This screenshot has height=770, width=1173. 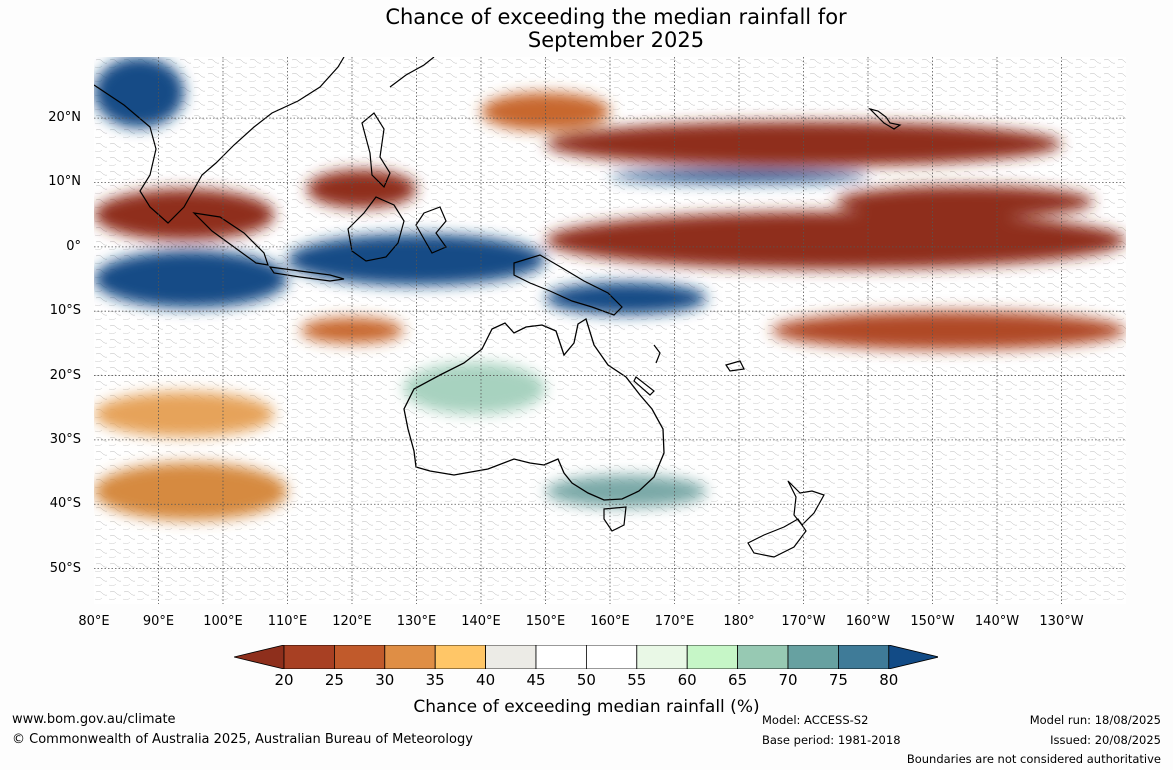 What do you see at coordinates (73, 246) in the screenshot?
I see `latitude-label: 0°` at bounding box center [73, 246].